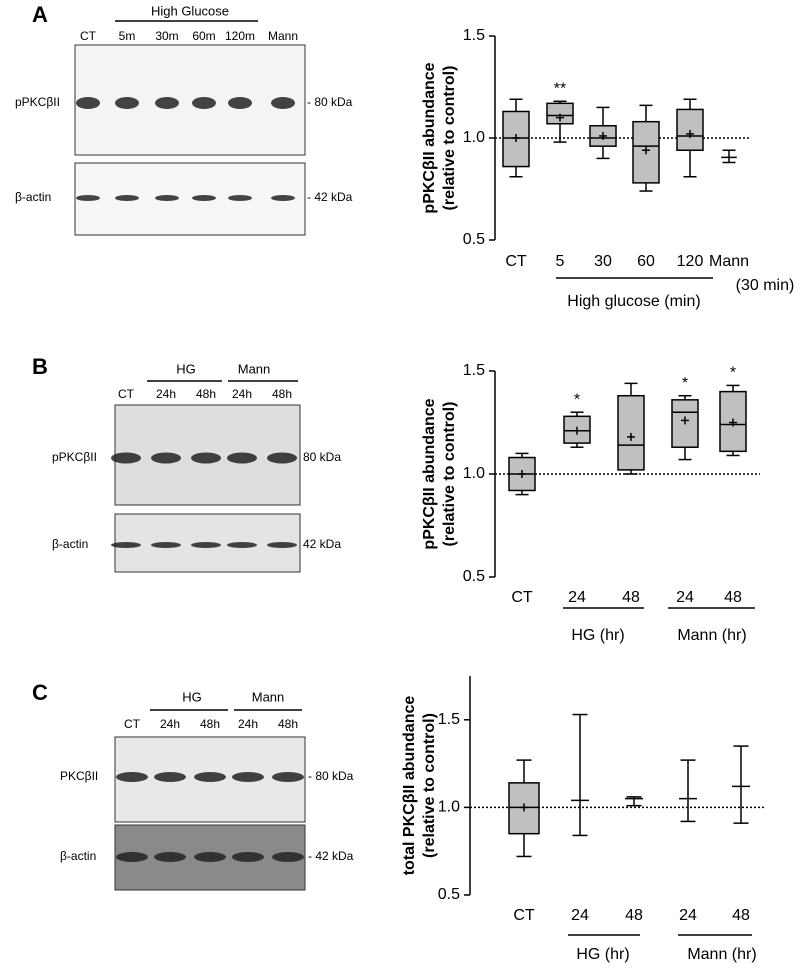  I want to click on panel-letter: A, so click(40, 14).